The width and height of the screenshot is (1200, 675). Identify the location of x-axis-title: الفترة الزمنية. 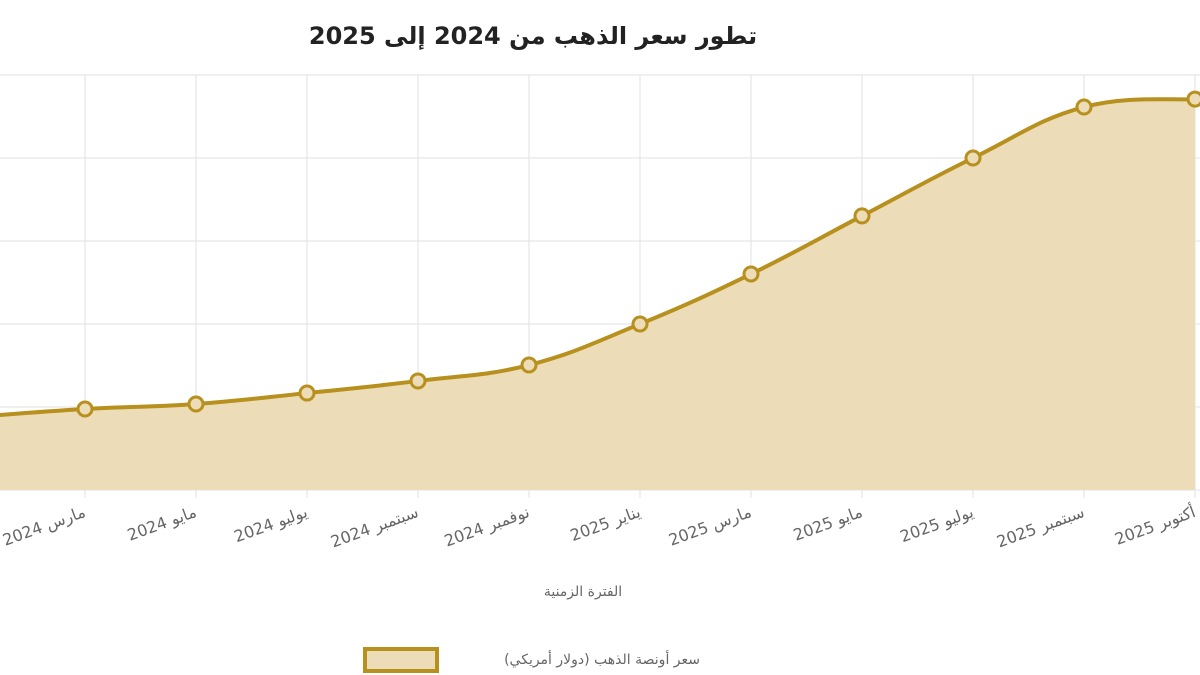
(583, 592).